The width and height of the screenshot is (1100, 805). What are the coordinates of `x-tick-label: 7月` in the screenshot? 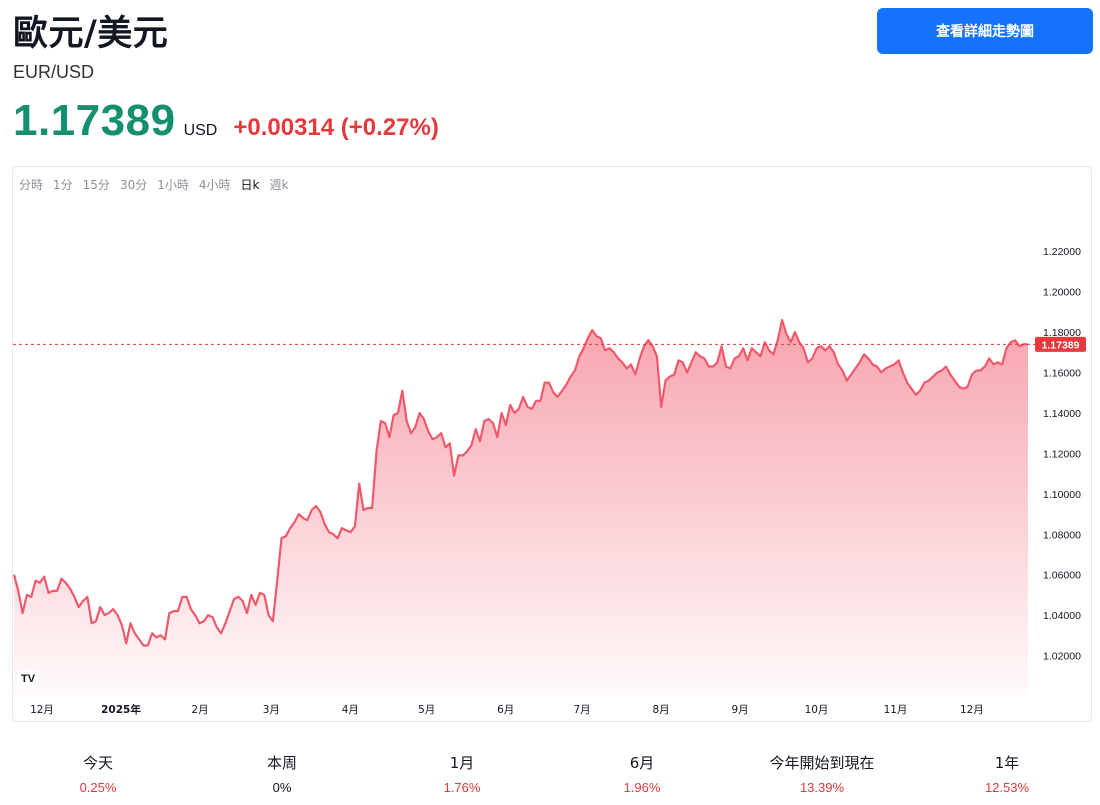 It's located at (582, 710).